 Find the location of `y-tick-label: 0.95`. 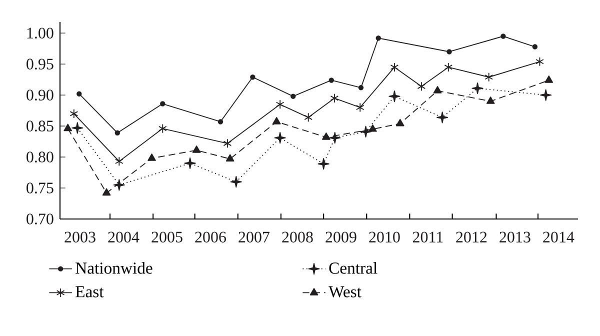

y-tick-label: 0.95 is located at coordinates (40, 64).